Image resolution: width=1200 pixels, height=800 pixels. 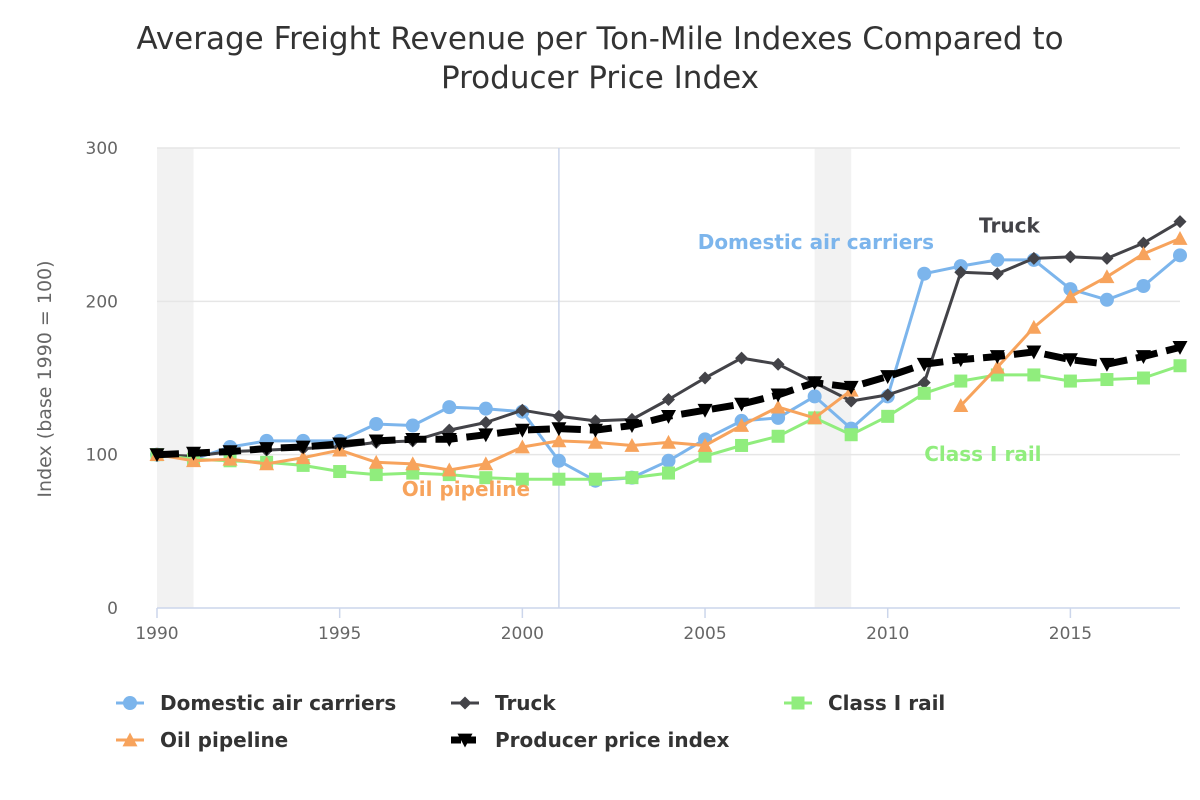 I want to click on point-oil-pipeline-2001, so click(x=559, y=440).